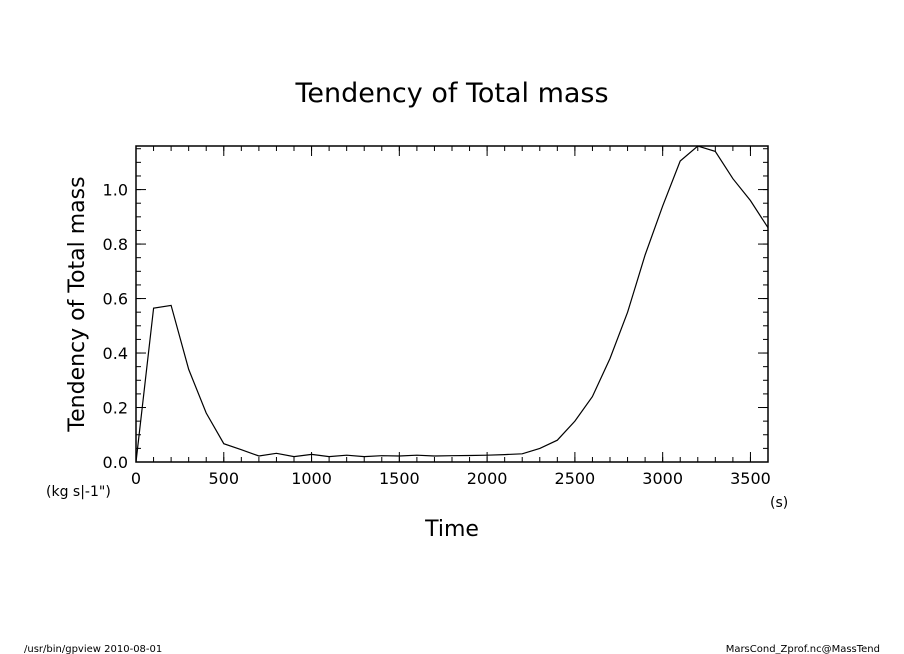 The image size is (904, 654). What do you see at coordinates (750, 478) in the screenshot?
I see `x-tick-label: 3500` at bounding box center [750, 478].